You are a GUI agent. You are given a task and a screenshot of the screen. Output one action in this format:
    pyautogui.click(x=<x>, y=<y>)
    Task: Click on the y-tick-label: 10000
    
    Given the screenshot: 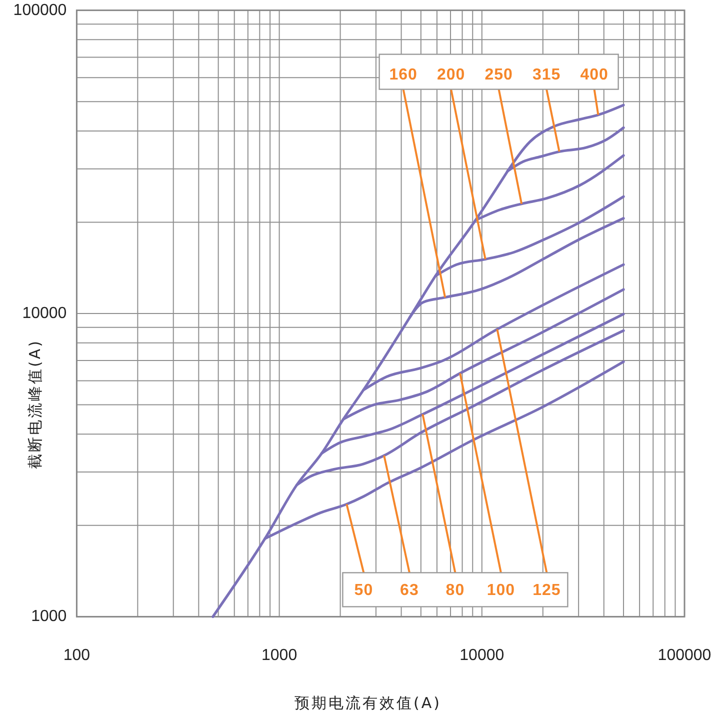 What is the action you would take?
    pyautogui.click(x=44, y=313)
    